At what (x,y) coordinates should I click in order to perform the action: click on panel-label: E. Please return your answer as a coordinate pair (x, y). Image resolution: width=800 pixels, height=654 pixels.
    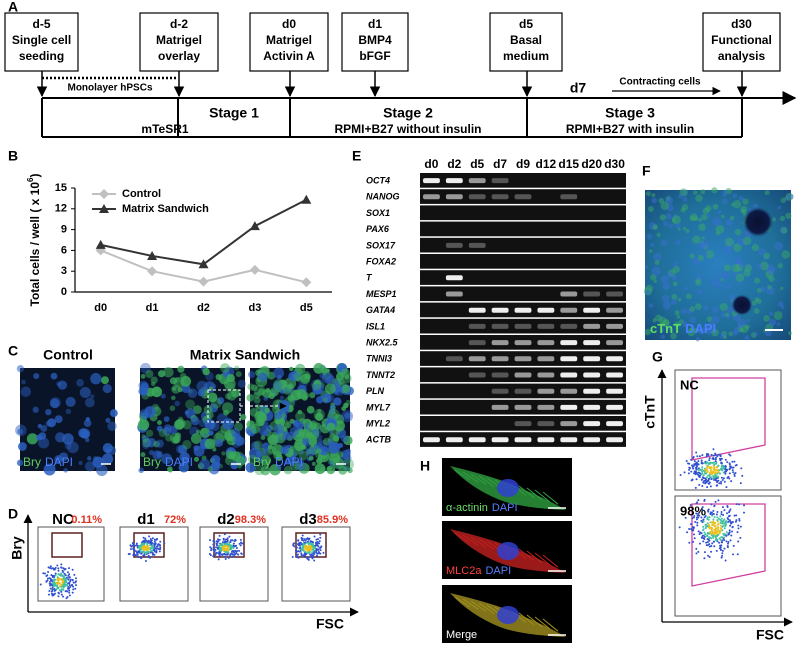
    Looking at the image, I should click on (356, 156).